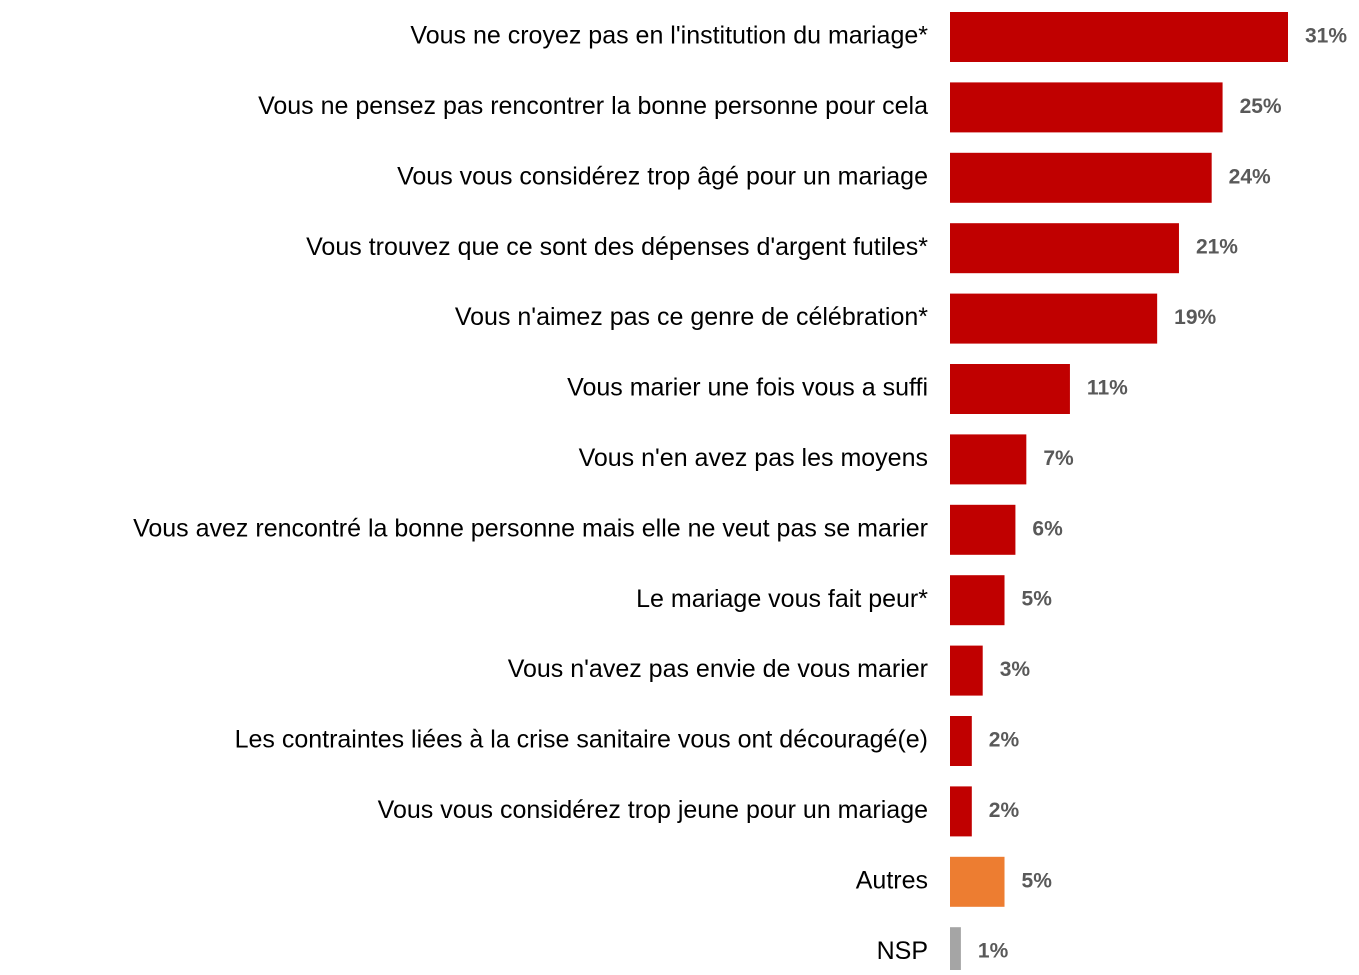 The image size is (1359, 975). What do you see at coordinates (1326, 36) in the screenshot?
I see `value-label: 31%` at bounding box center [1326, 36].